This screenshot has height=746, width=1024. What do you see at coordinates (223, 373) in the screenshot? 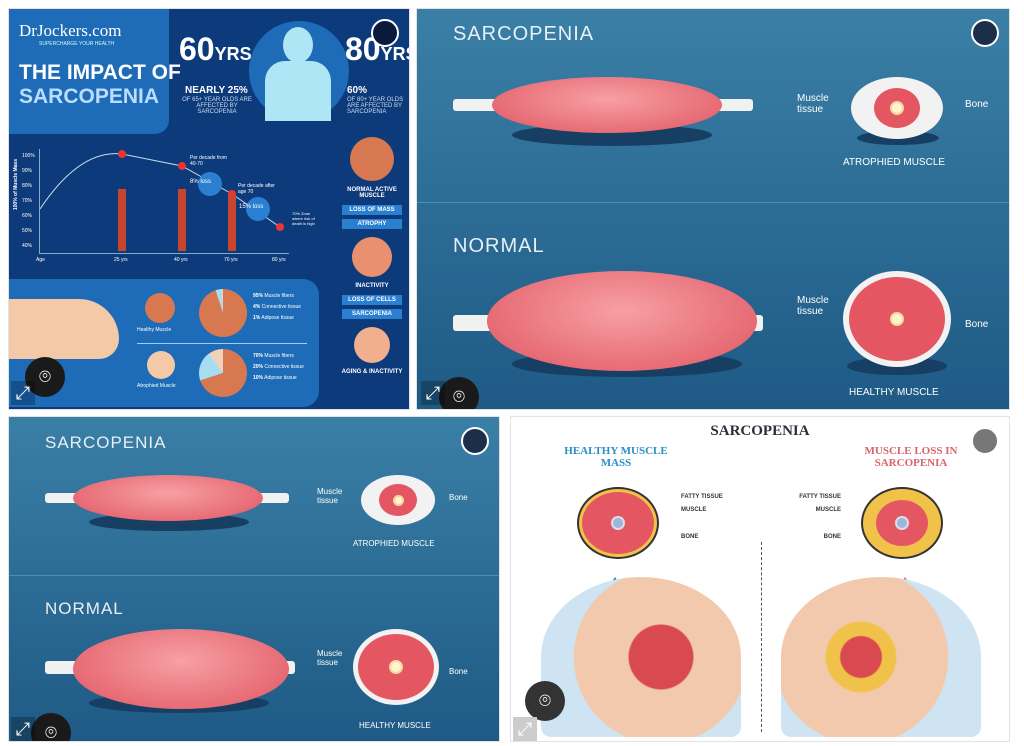
I see `atrophied-pie` at bounding box center [223, 373].